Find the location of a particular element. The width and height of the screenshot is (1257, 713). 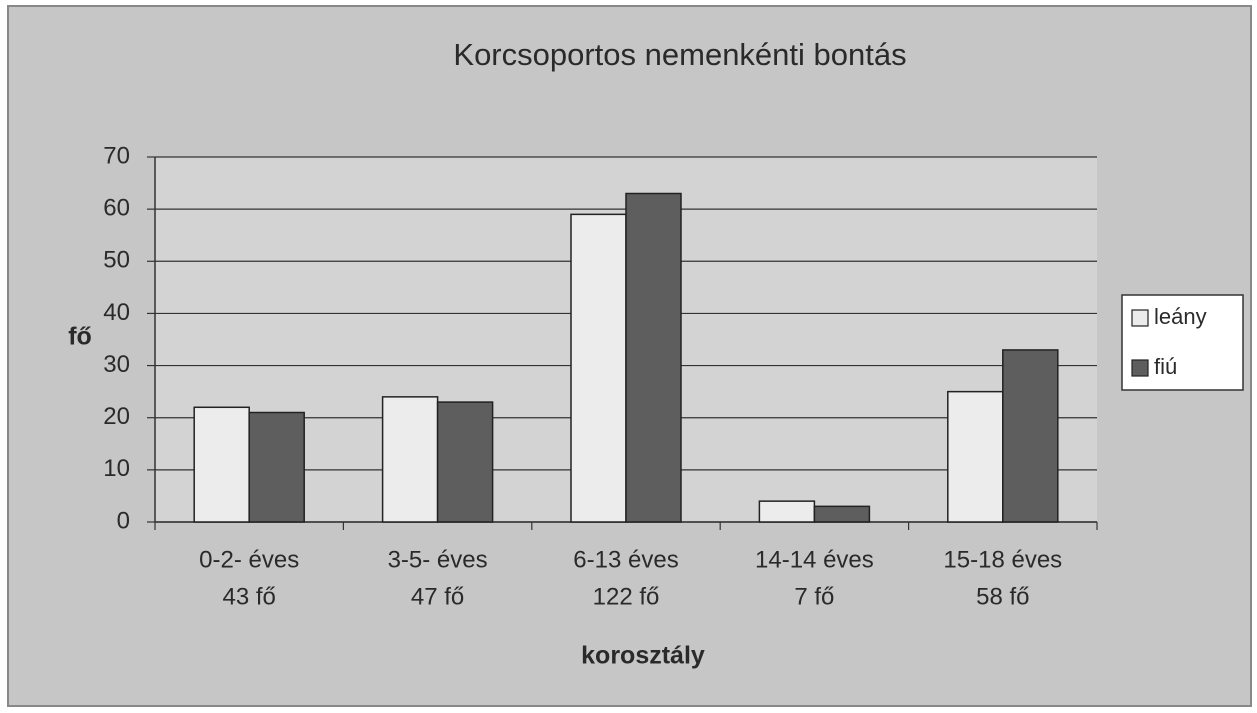

y-axis-label: fő is located at coordinates (80, 337).